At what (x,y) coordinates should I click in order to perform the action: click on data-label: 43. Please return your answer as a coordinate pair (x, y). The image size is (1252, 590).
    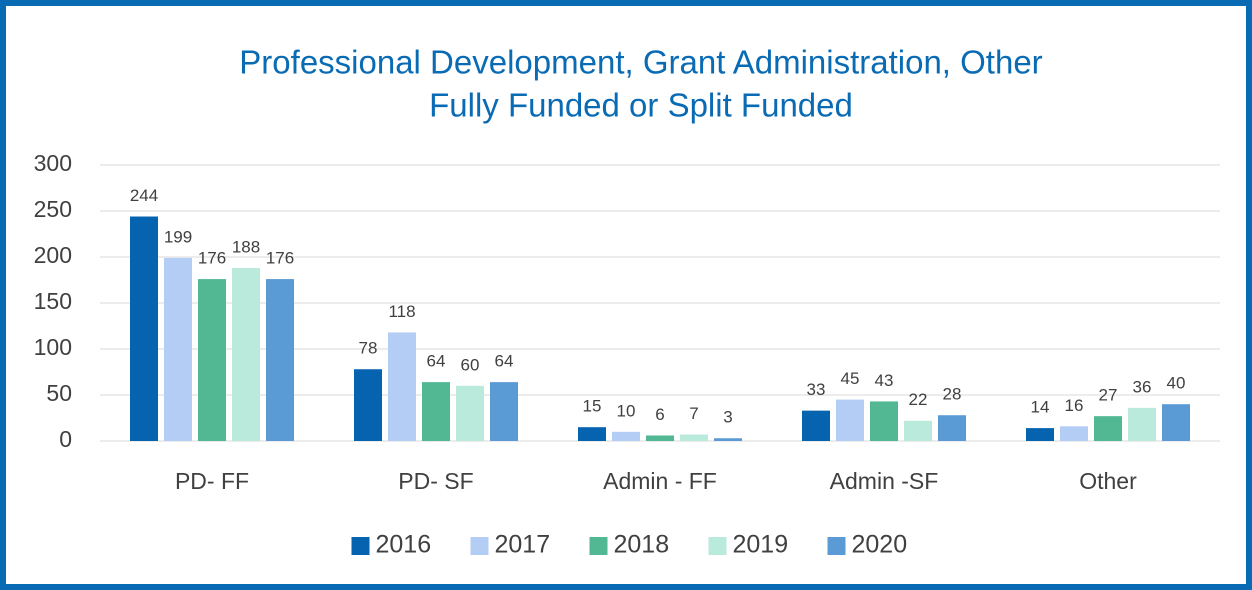
    Looking at the image, I should click on (884, 380).